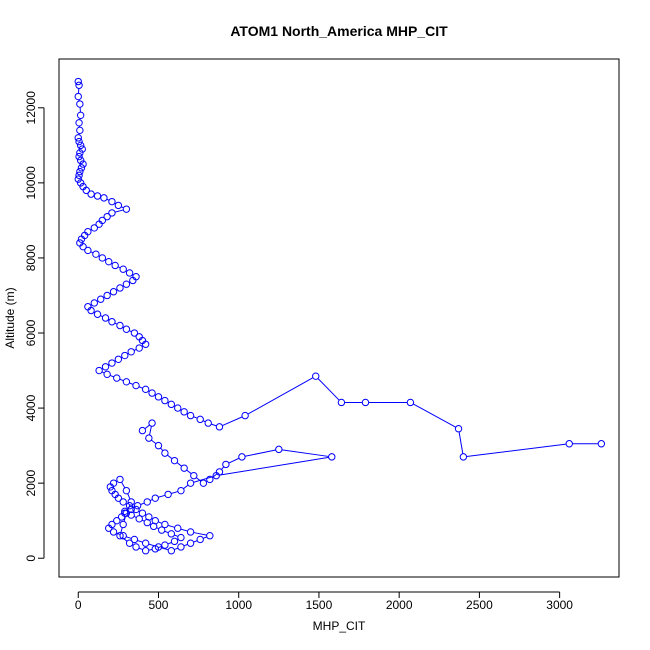  What do you see at coordinates (559, 605) in the screenshot?
I see `x-tick-label: 3000` at bounding box center [559, 605].